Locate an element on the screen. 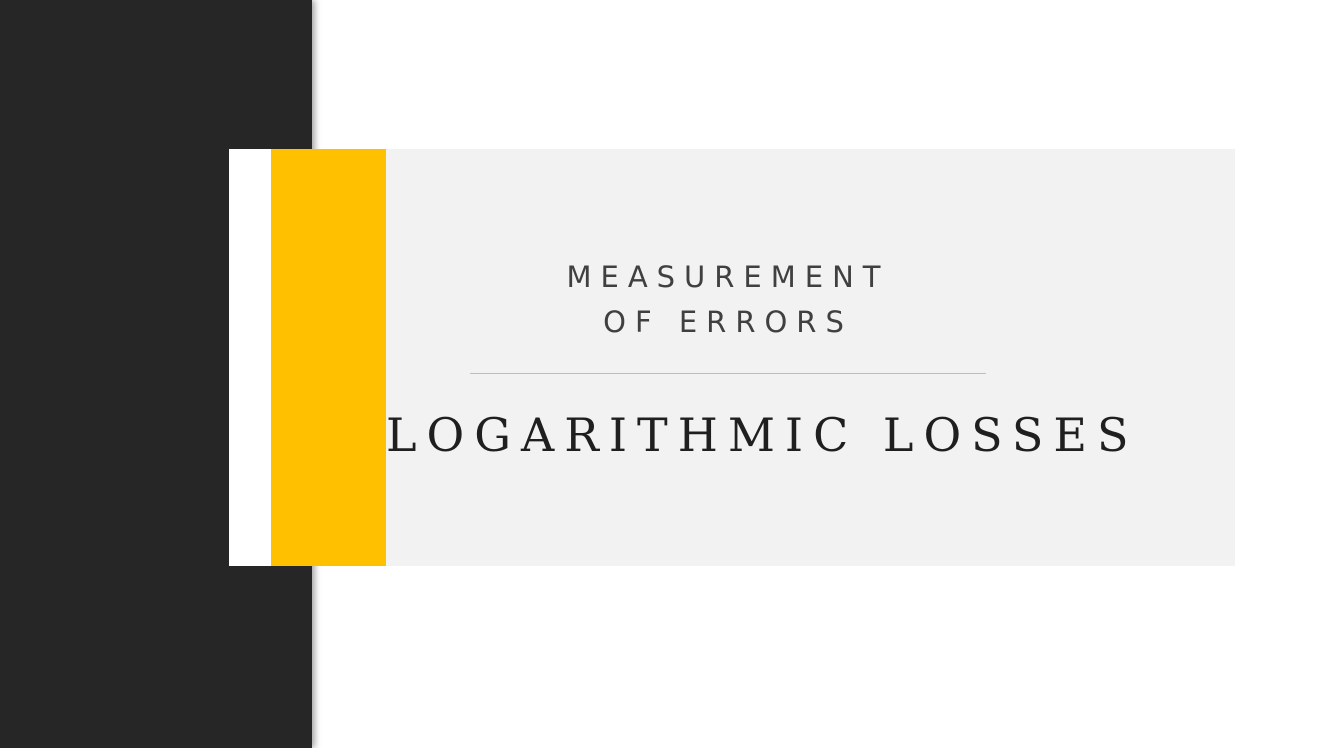 The width and height of the screenshot is (1332, 748). subtitle-line-1: MEASUREMENT is located at coordinates (728, 277).